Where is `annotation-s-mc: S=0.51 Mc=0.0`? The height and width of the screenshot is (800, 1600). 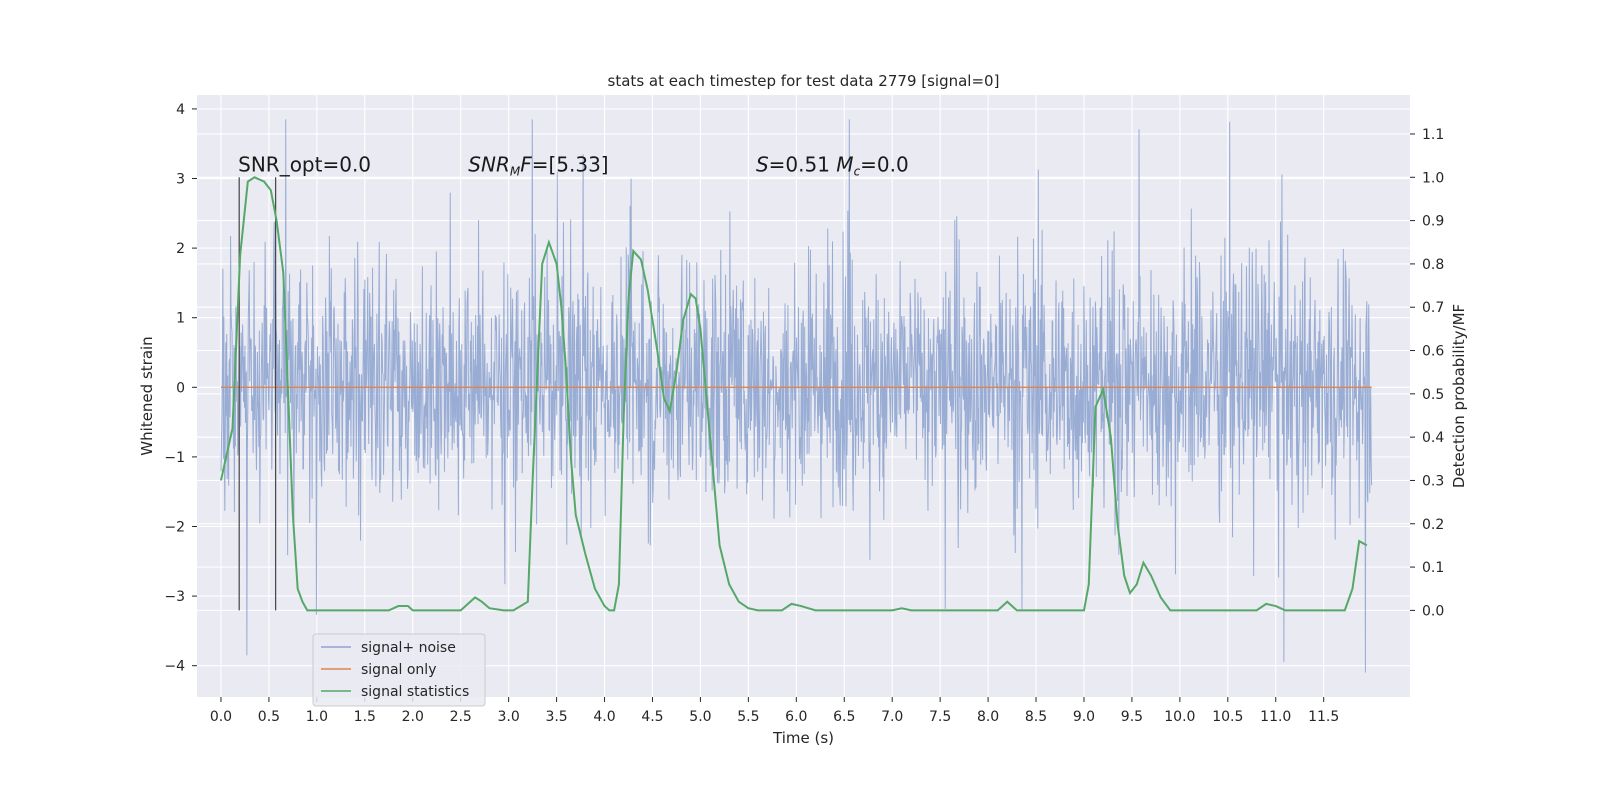
annotation-s-mc: S=0.51 Mc=0.0 is located at coordinates (832, 166).